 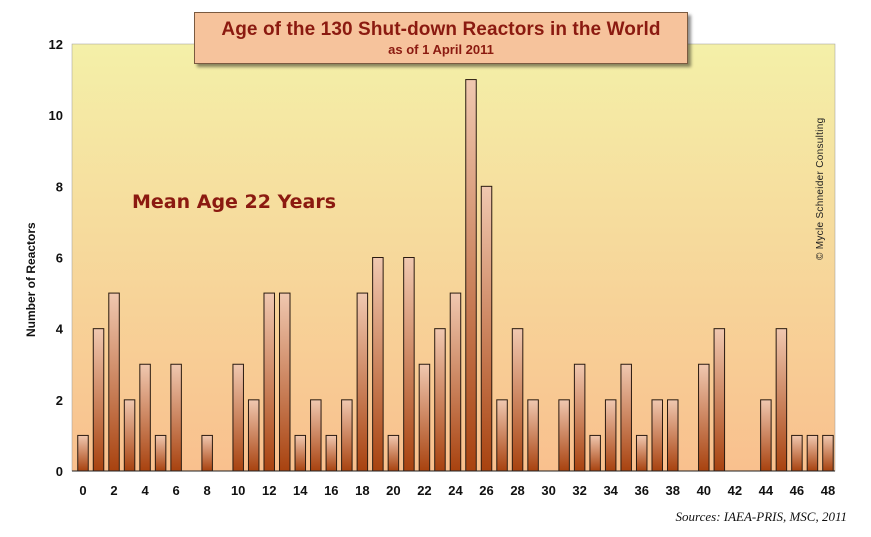 What do you see at coordinates (441, 49) in the screenshot?
I see `chart-subtitle: as of 1 April 2011` at bounding box center [441, 49].